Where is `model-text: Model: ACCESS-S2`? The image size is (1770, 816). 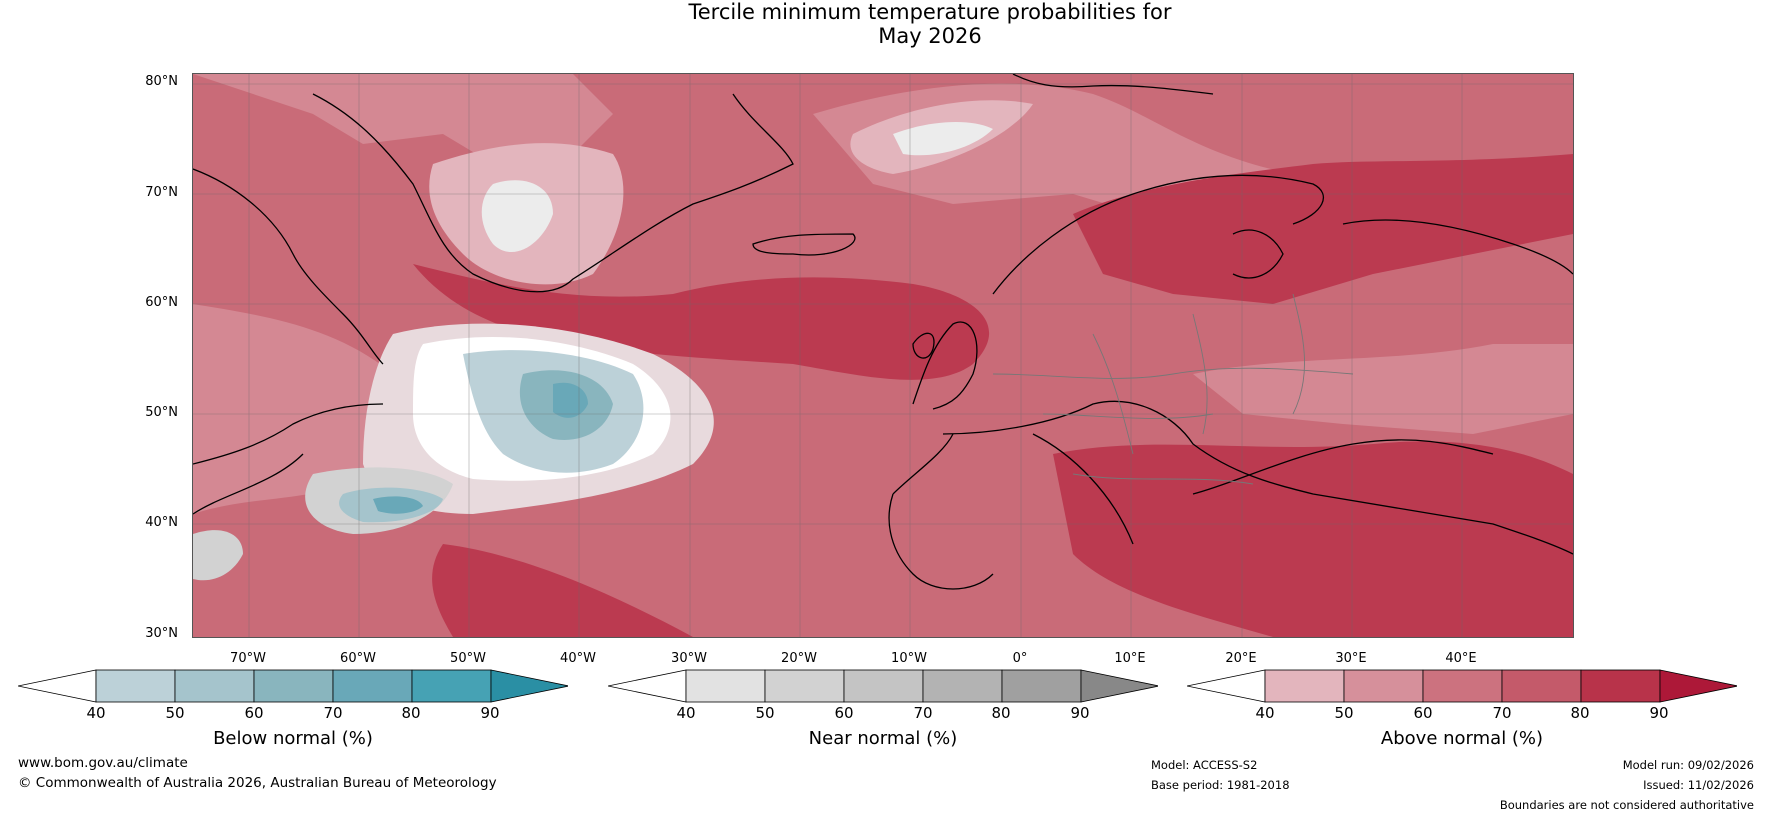 model-text: Model: ACCESS-S2 is located at coordinates (1204, 765).